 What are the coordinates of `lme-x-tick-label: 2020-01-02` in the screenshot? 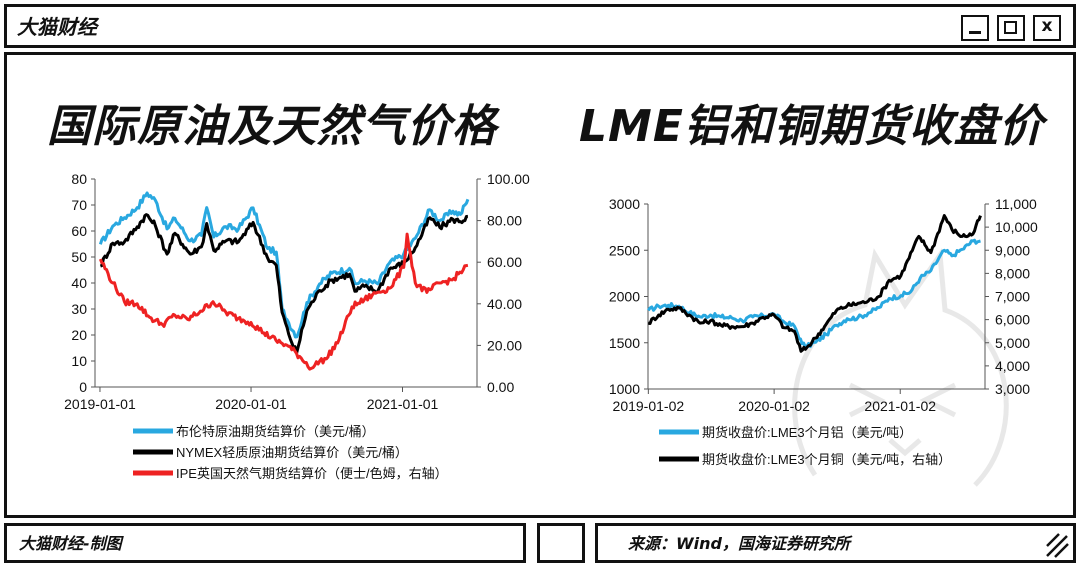 It's located at (774, 406).